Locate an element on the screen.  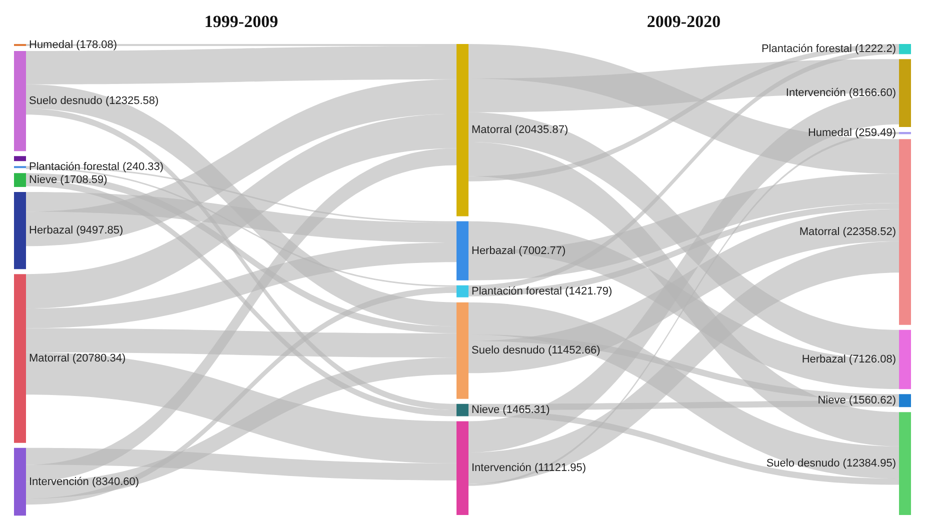
data-label: (1708.59) is located at coordinates (84, 180).